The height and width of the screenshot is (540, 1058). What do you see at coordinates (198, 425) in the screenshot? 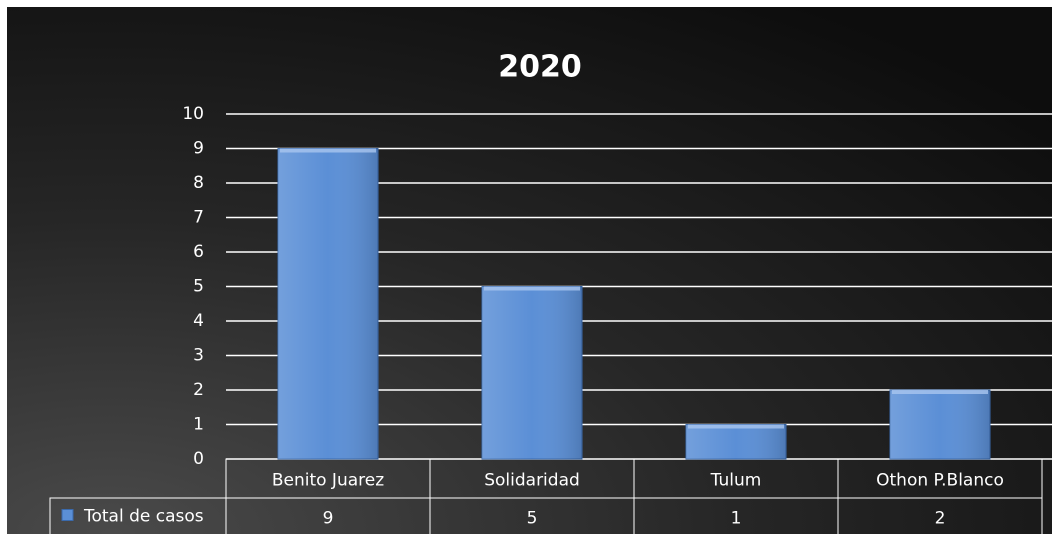
I see `y-tick-label: 1` at bounding box center [198, 425].